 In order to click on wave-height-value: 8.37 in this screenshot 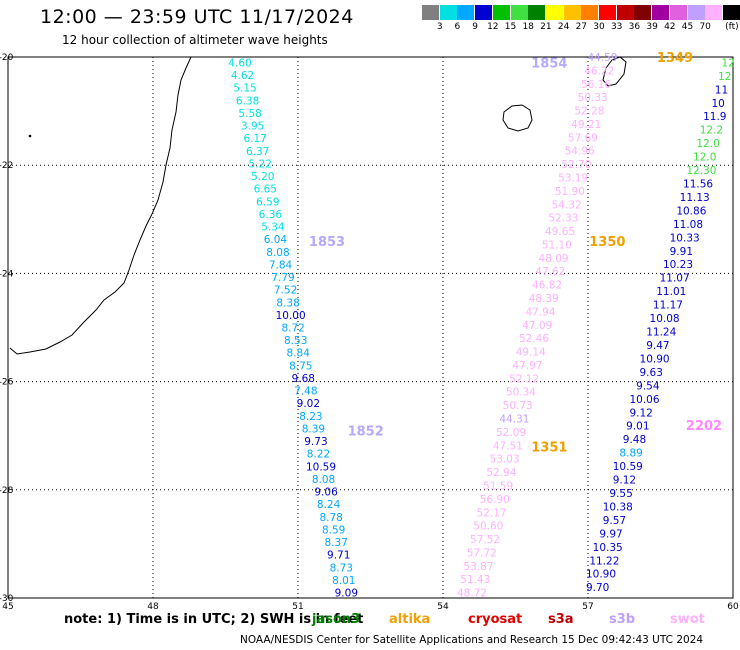, I will do `click(336, 543)`.